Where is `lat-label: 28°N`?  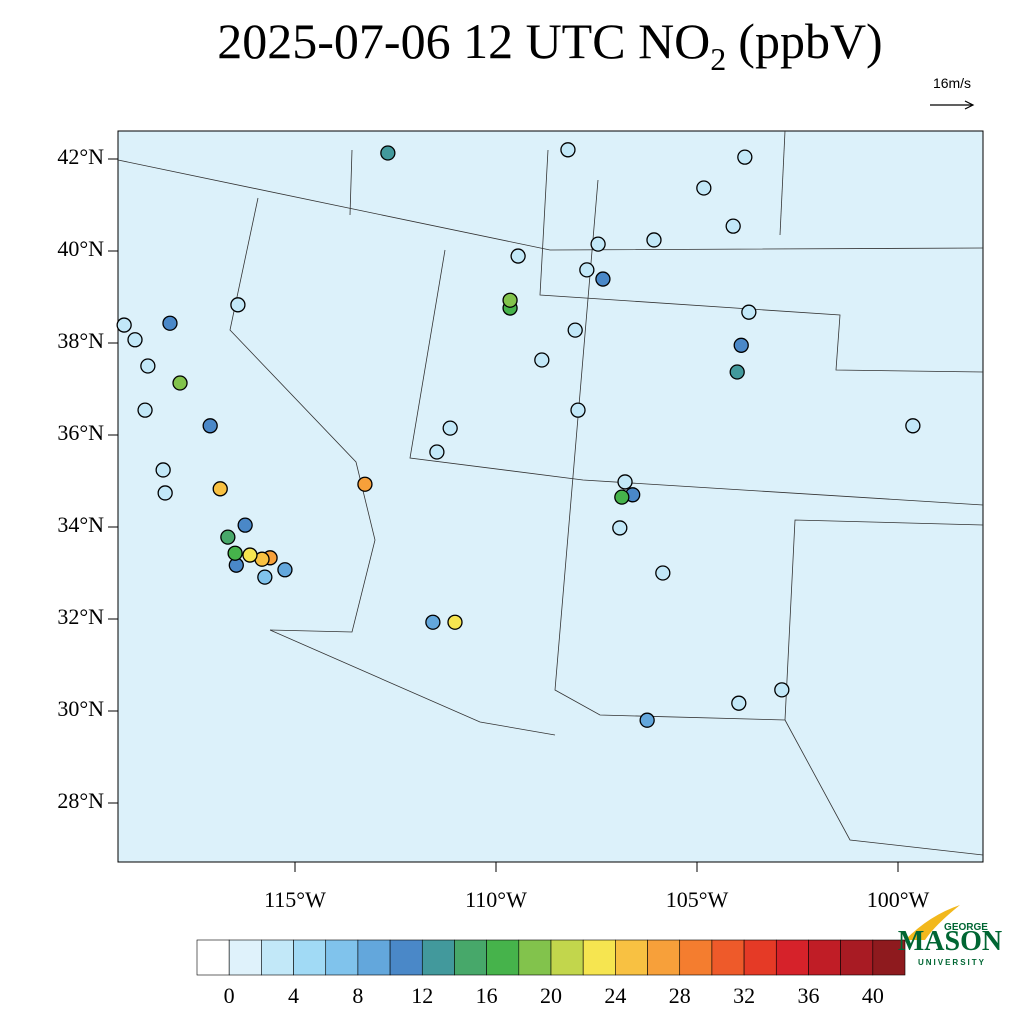 lat-label: 28°N is located at coordinates (80, 800).